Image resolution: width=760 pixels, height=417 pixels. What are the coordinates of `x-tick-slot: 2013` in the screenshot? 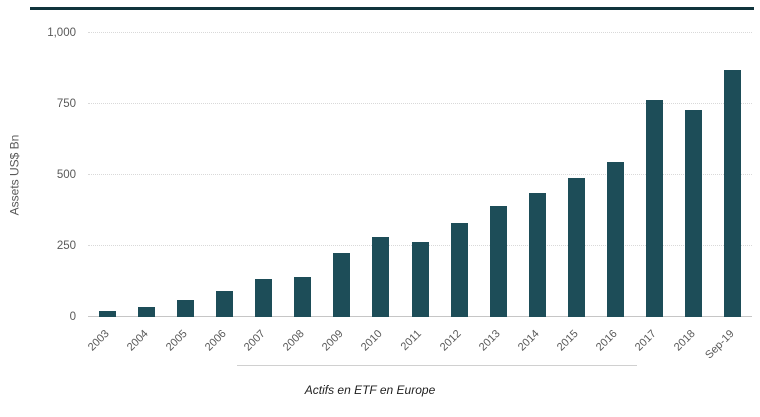 It's located at (497, 344).